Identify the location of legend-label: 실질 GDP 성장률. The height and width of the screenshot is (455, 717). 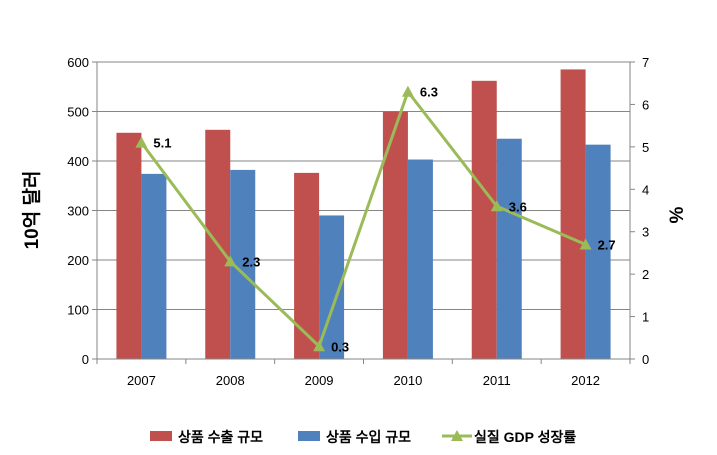
(525, 437).